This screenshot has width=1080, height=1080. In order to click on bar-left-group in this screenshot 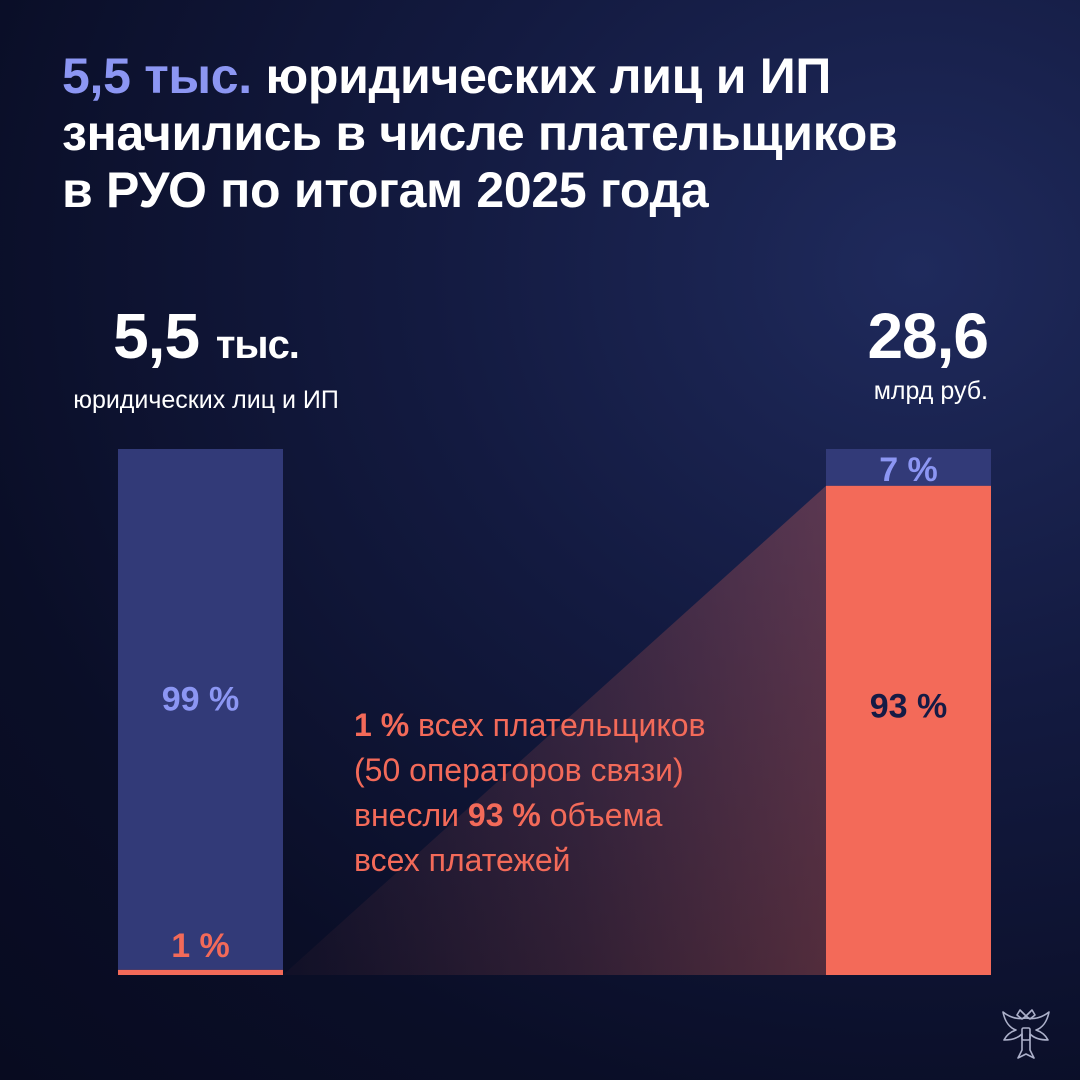, I will do `click(200, 712)`.